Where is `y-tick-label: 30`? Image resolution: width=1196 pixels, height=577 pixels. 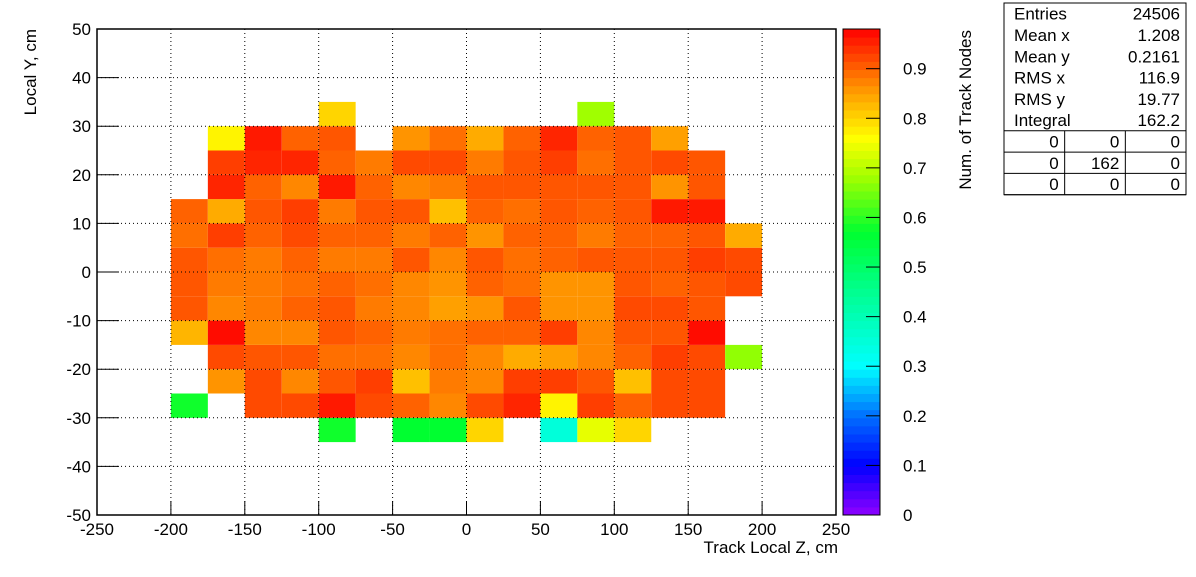
y-tick-label: 30 is located at coordinates (81, 126).